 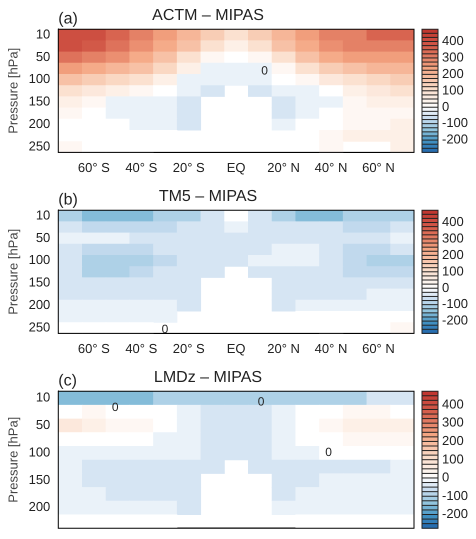 What do you see at coordinates (208, 15) in the screenshot?
I see `chart-title: ACTM – MIPAS` at bounding box center [208, 15].